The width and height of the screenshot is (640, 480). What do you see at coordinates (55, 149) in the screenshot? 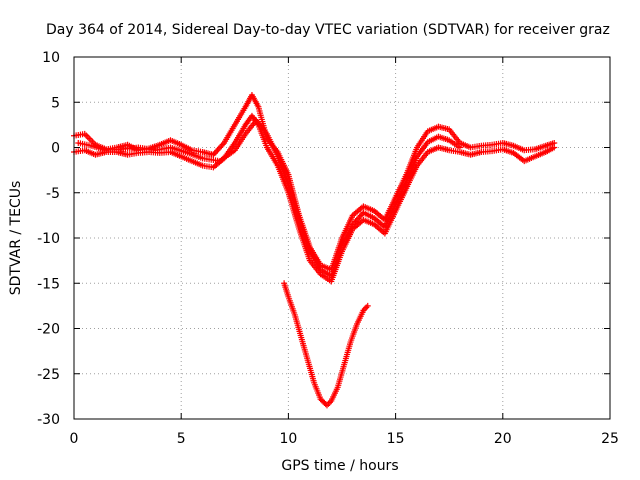
I see `y-tick-label: 0` at bounding box center [55, 149].